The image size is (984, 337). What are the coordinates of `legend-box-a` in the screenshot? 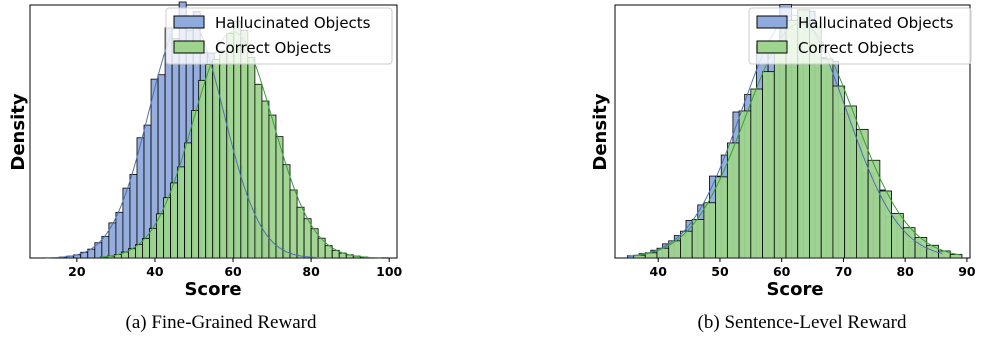 It's located at (279, 36).